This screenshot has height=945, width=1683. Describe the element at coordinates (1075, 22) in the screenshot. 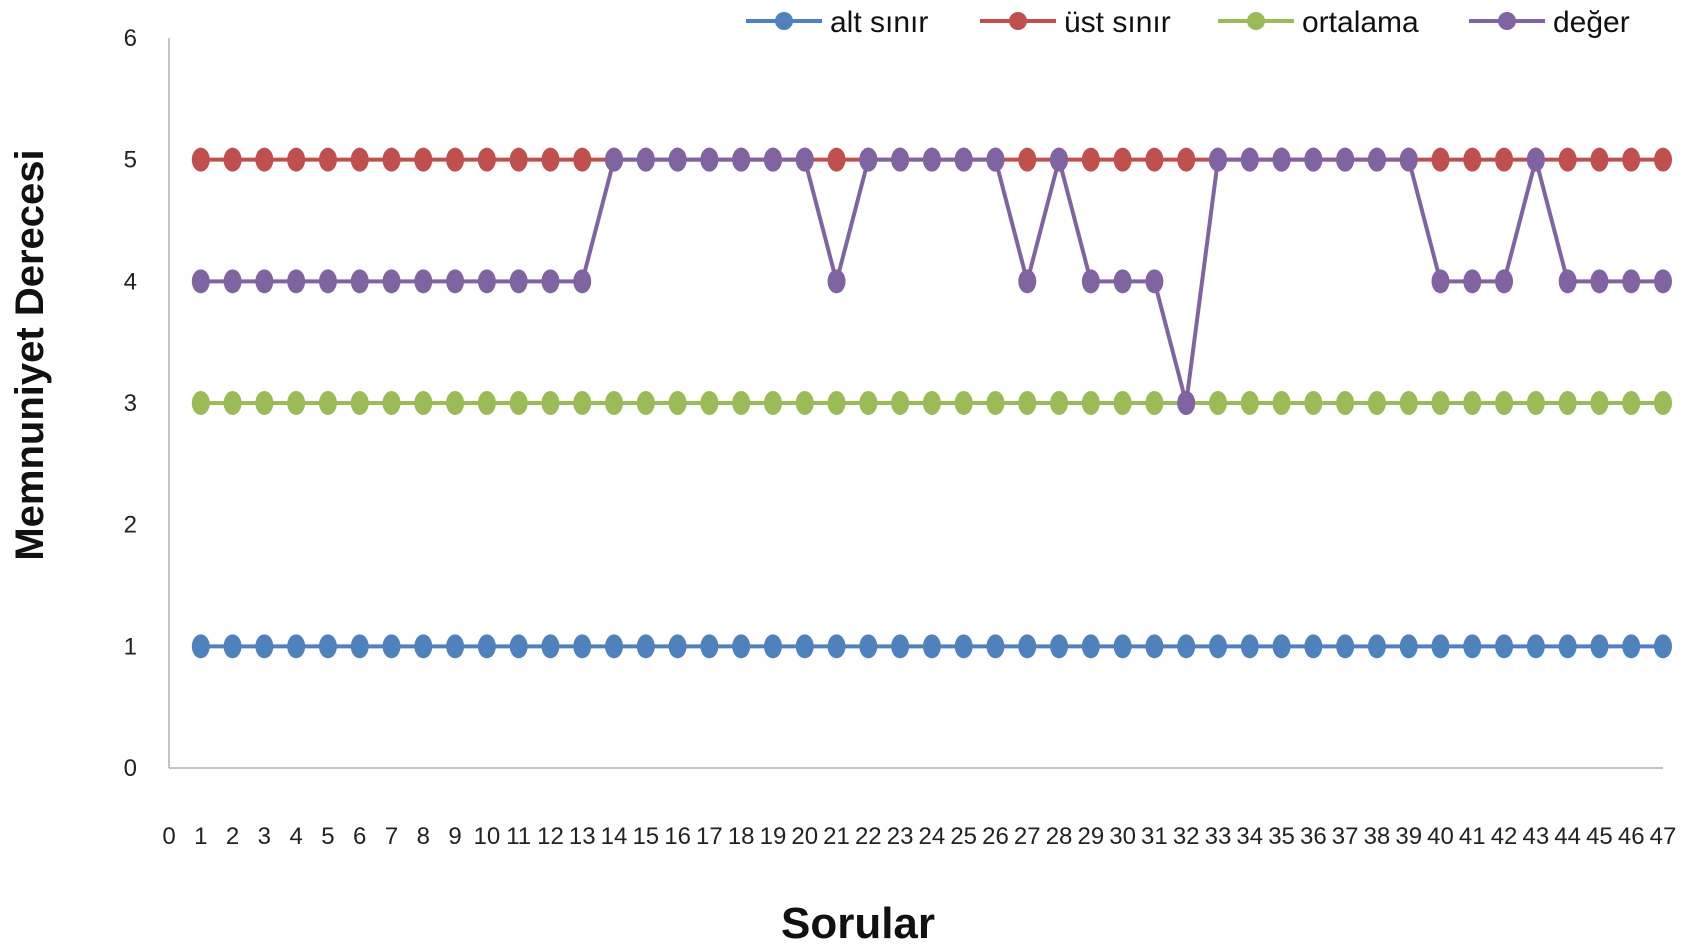

I see `legend-item: üst sınır` at that location.